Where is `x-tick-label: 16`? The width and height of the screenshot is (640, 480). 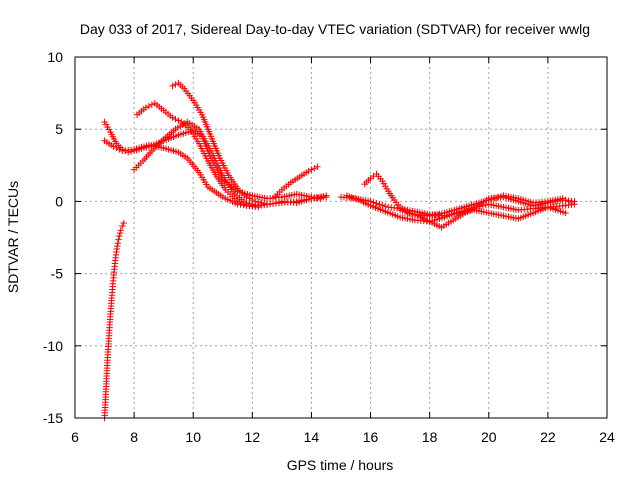 x-tick-label: 16 is located at coordinates (371, 437).